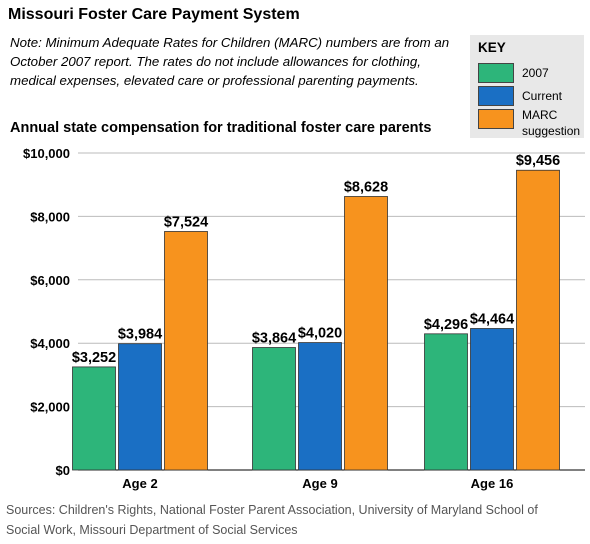  Describe the element at coordinates (139, 483) in the screenshot. I see `x-tick-label: Age 2` at that location.